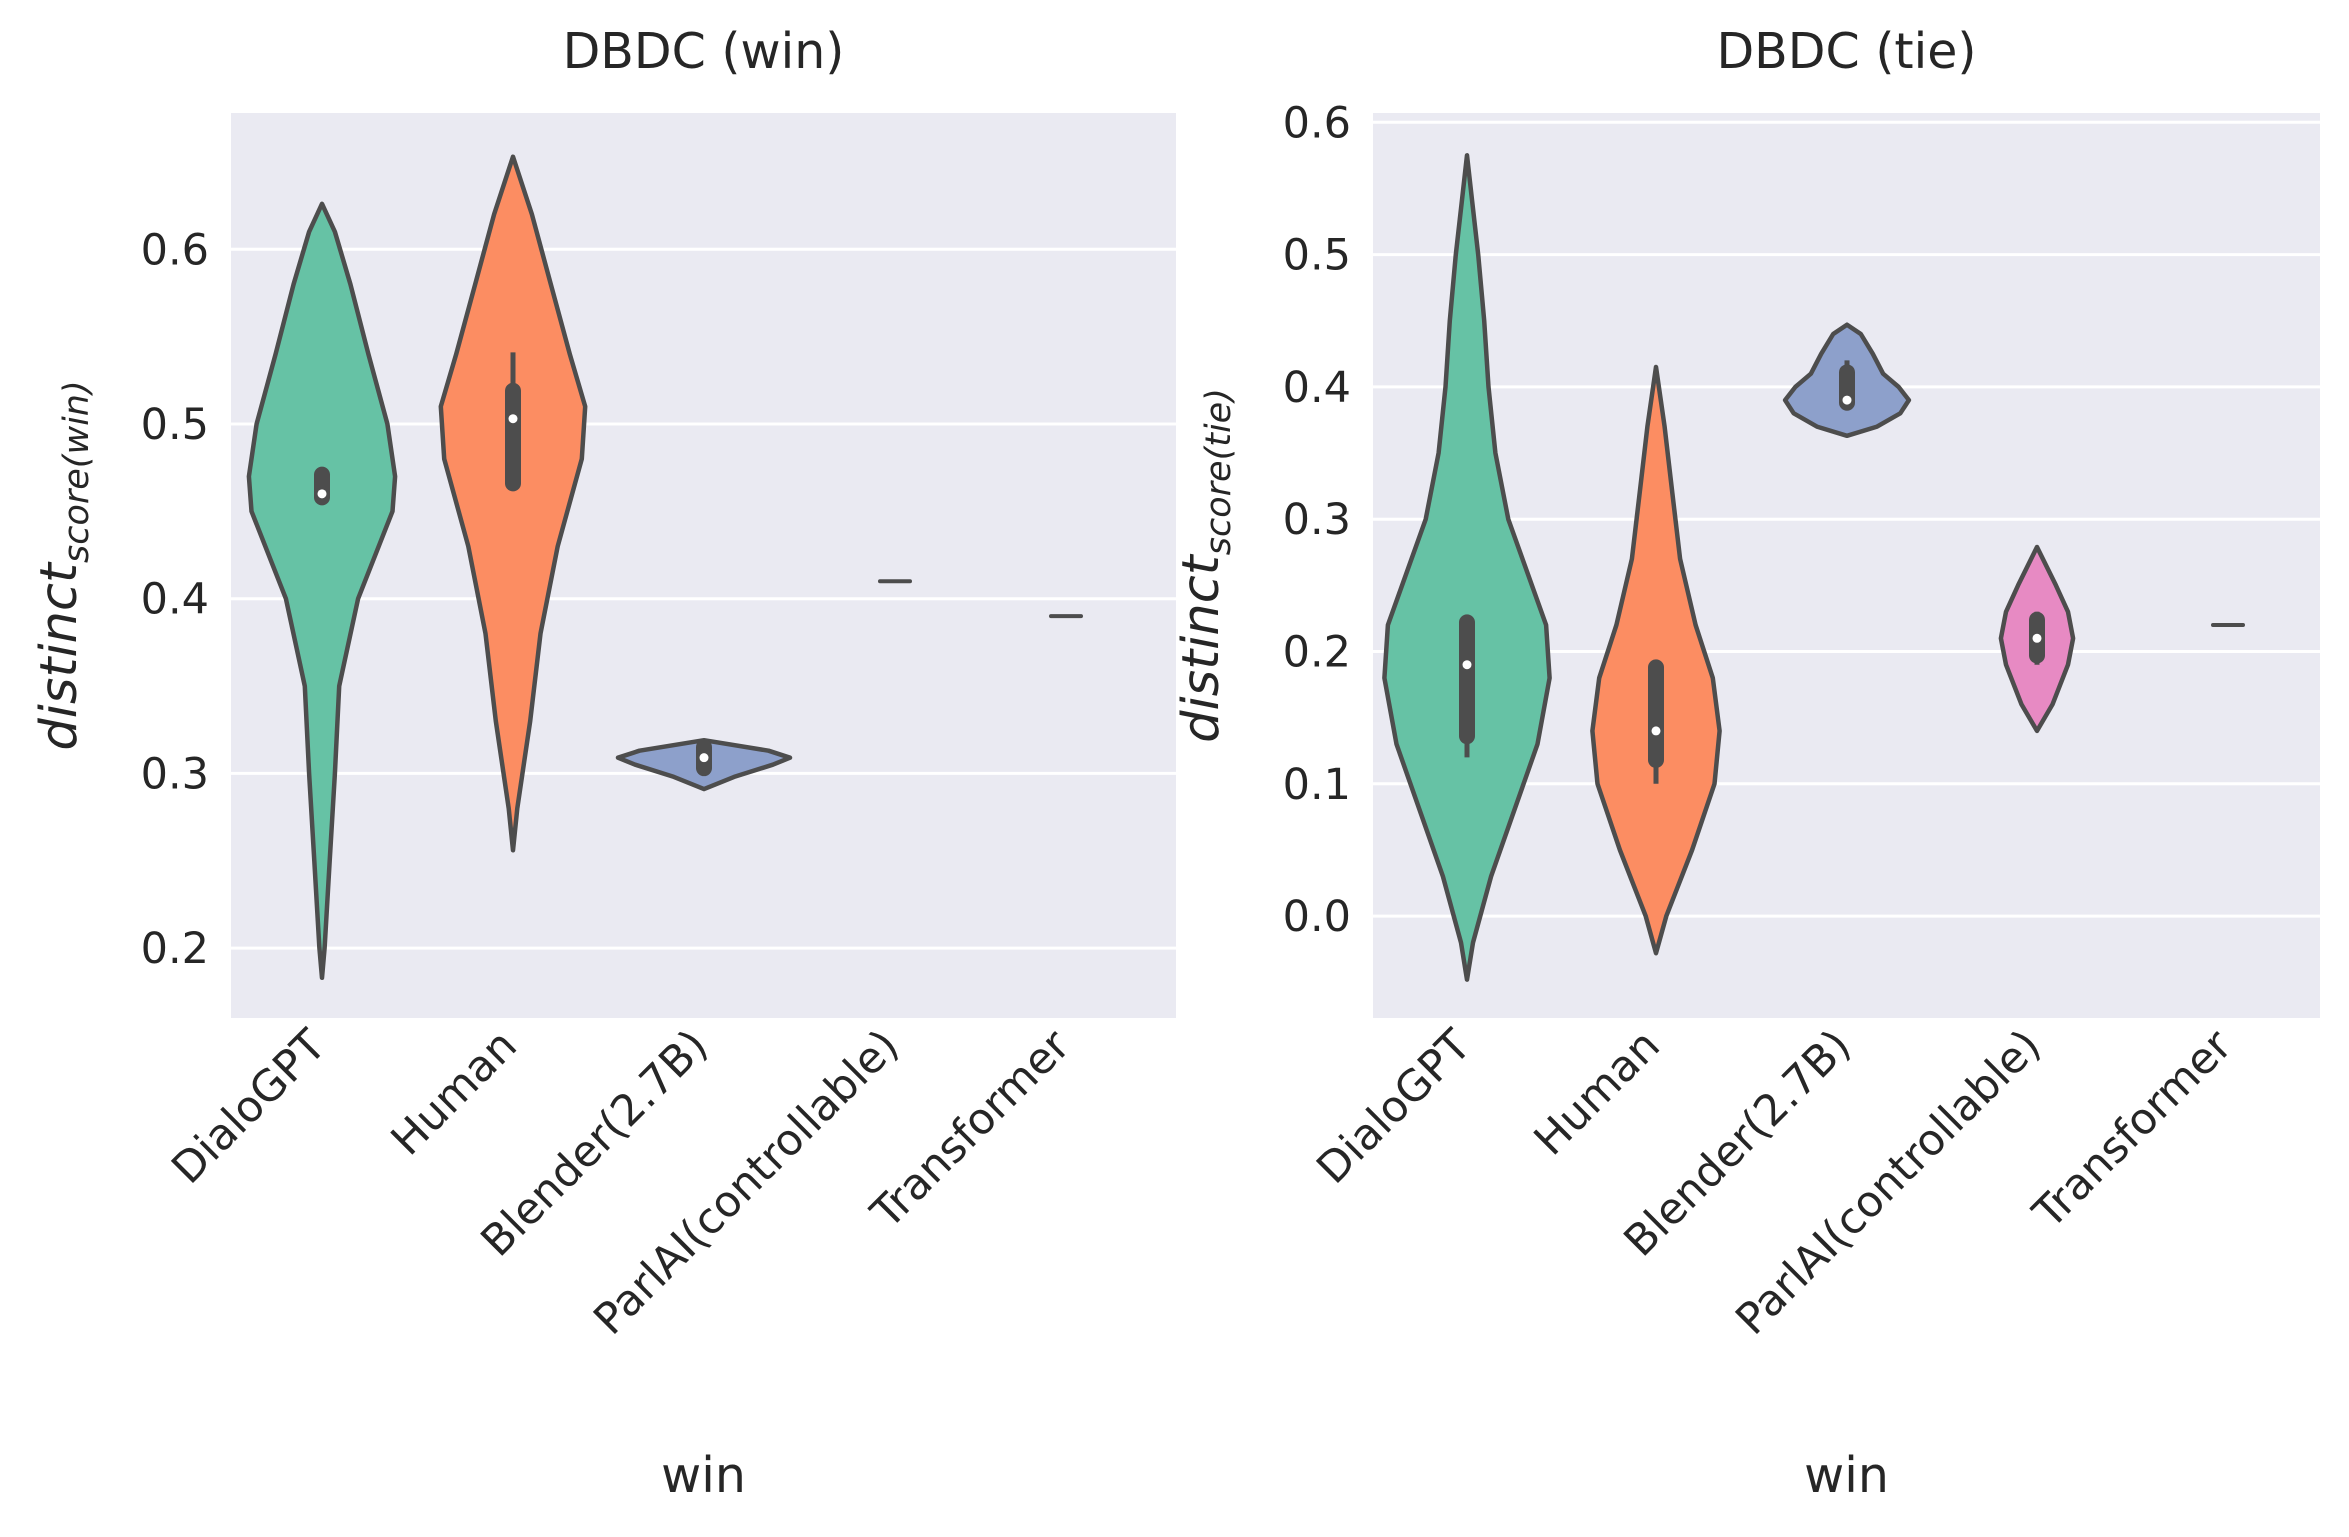 The width and height of the screenshot is (2349, 1537). What do you see at coordinates (1888, 1182) in the screenshot?
I see `x-tick-label: ParlAI(controllable)` at bounding box center [1888, 1182].